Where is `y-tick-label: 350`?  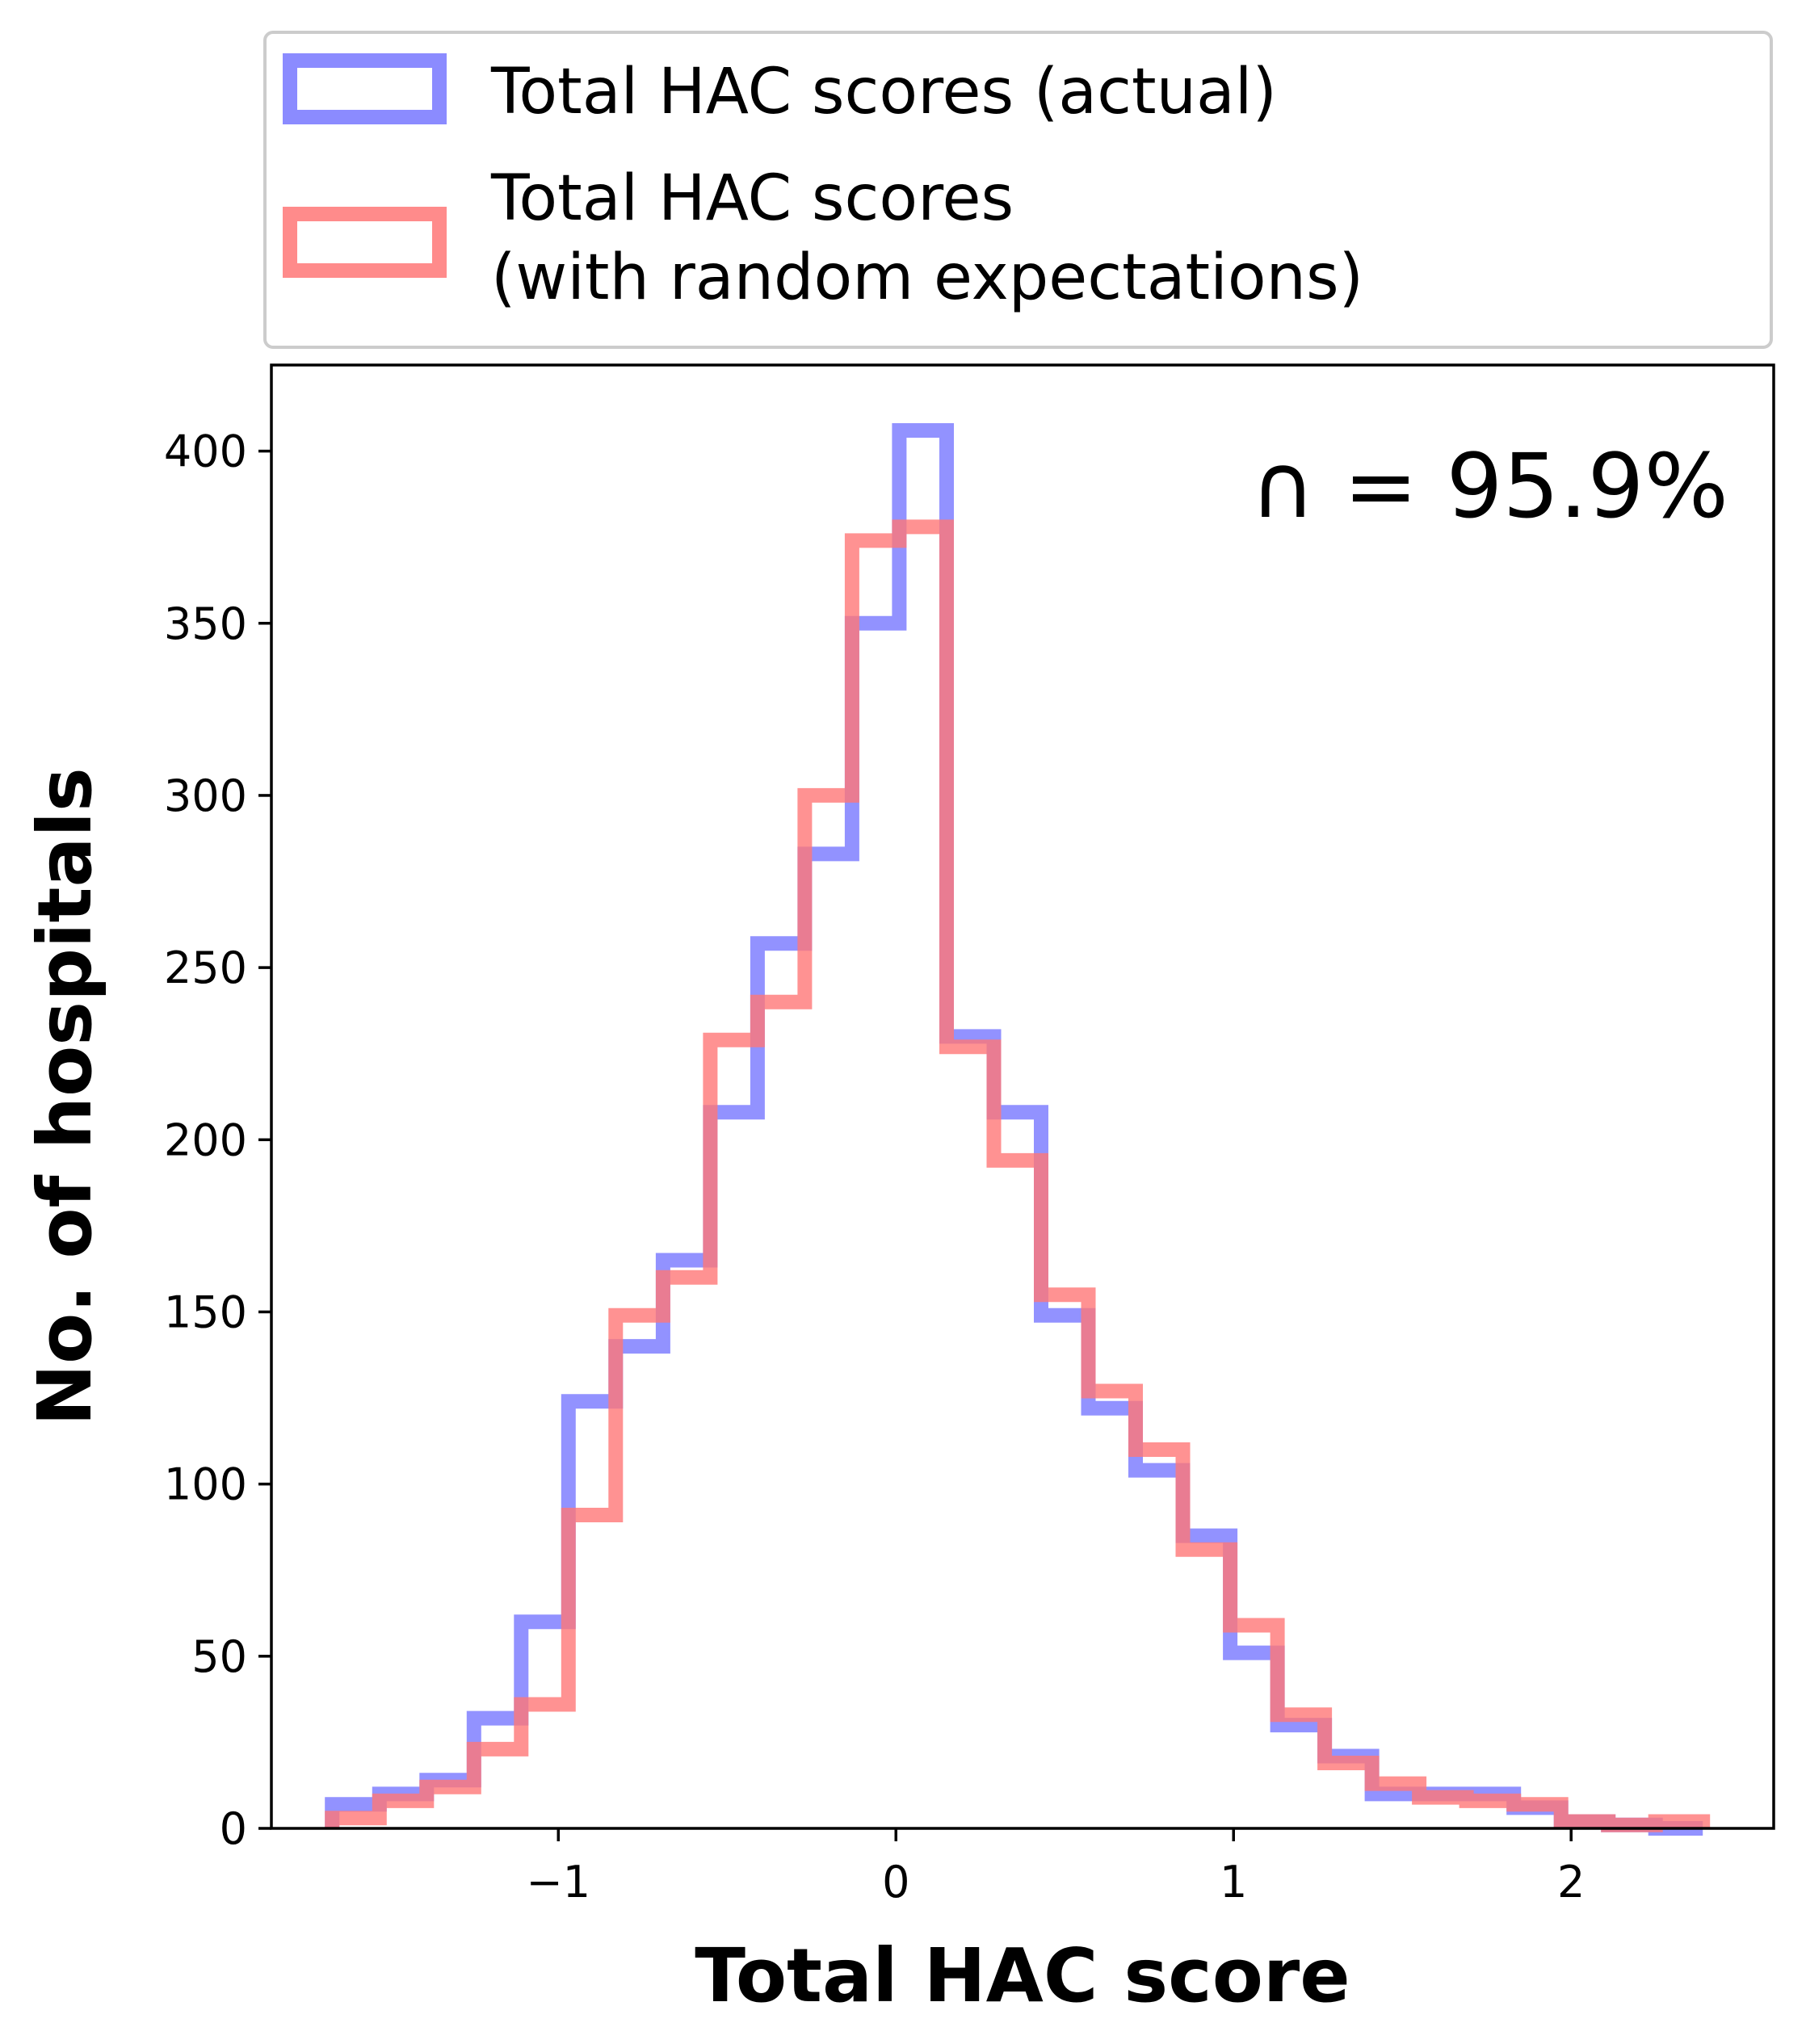 y-tick-label: 350 is located at coordinates (206, 623).